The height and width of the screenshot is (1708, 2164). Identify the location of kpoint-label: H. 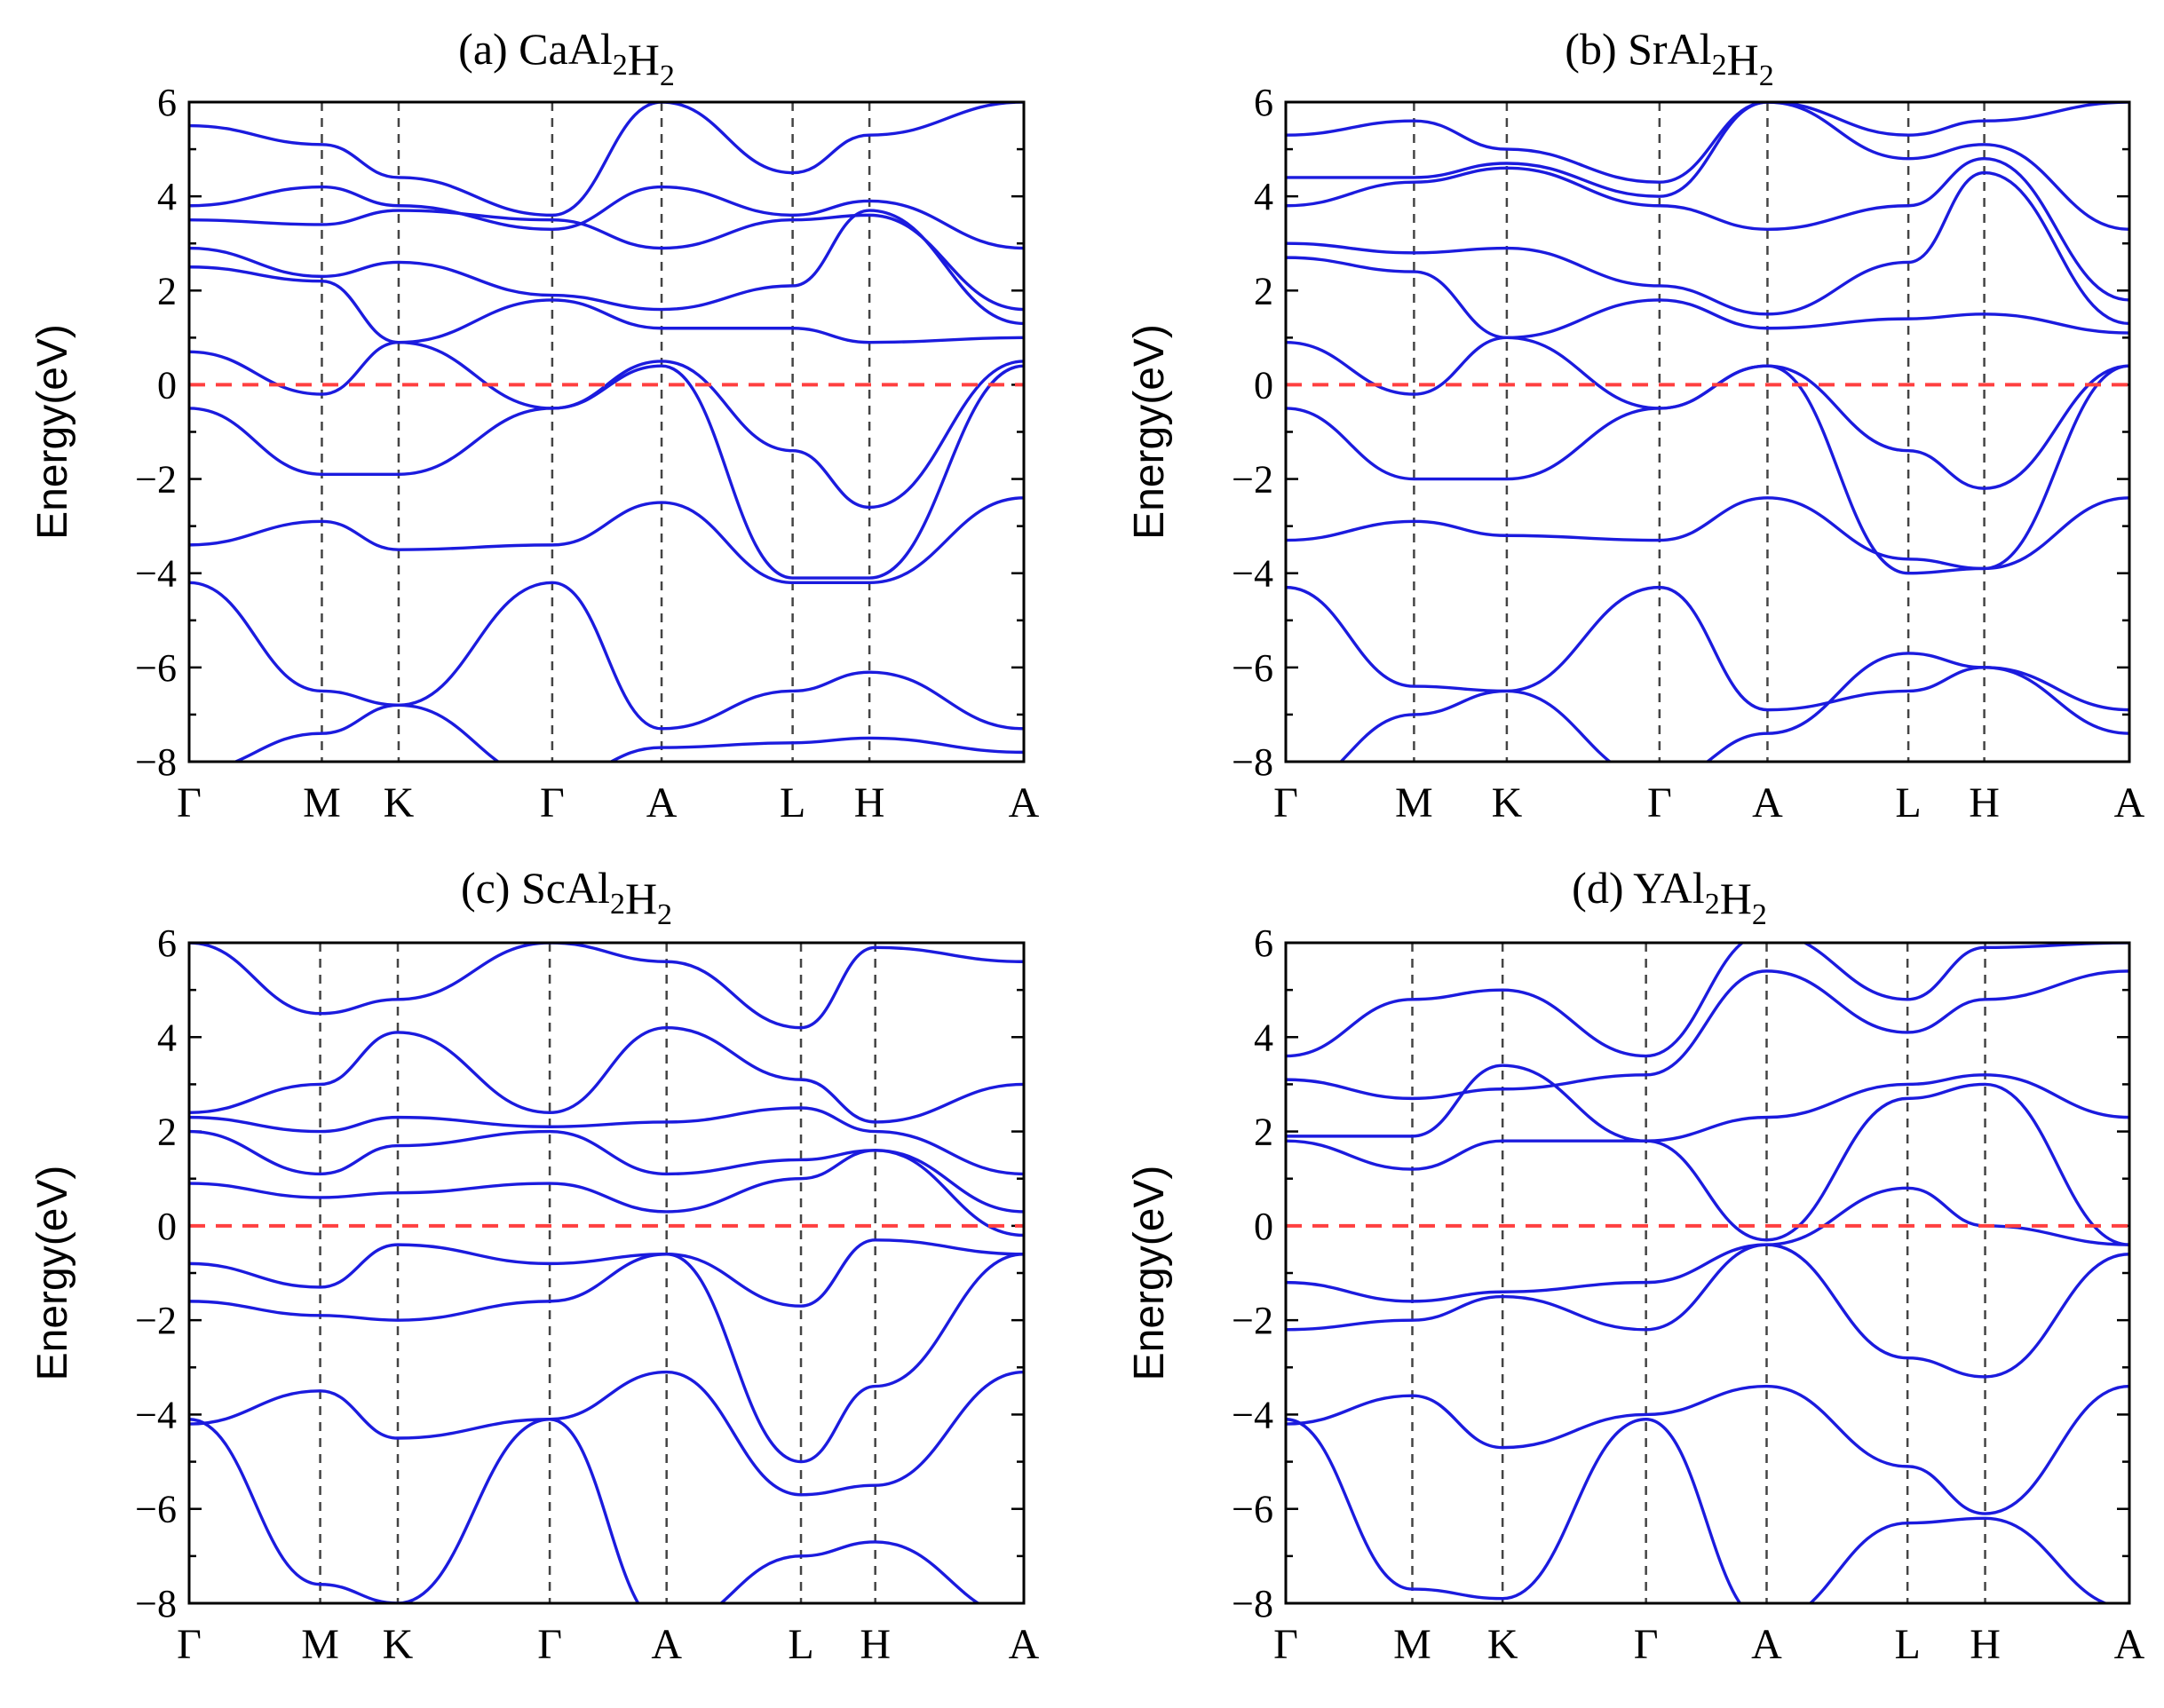
(875, 1644).